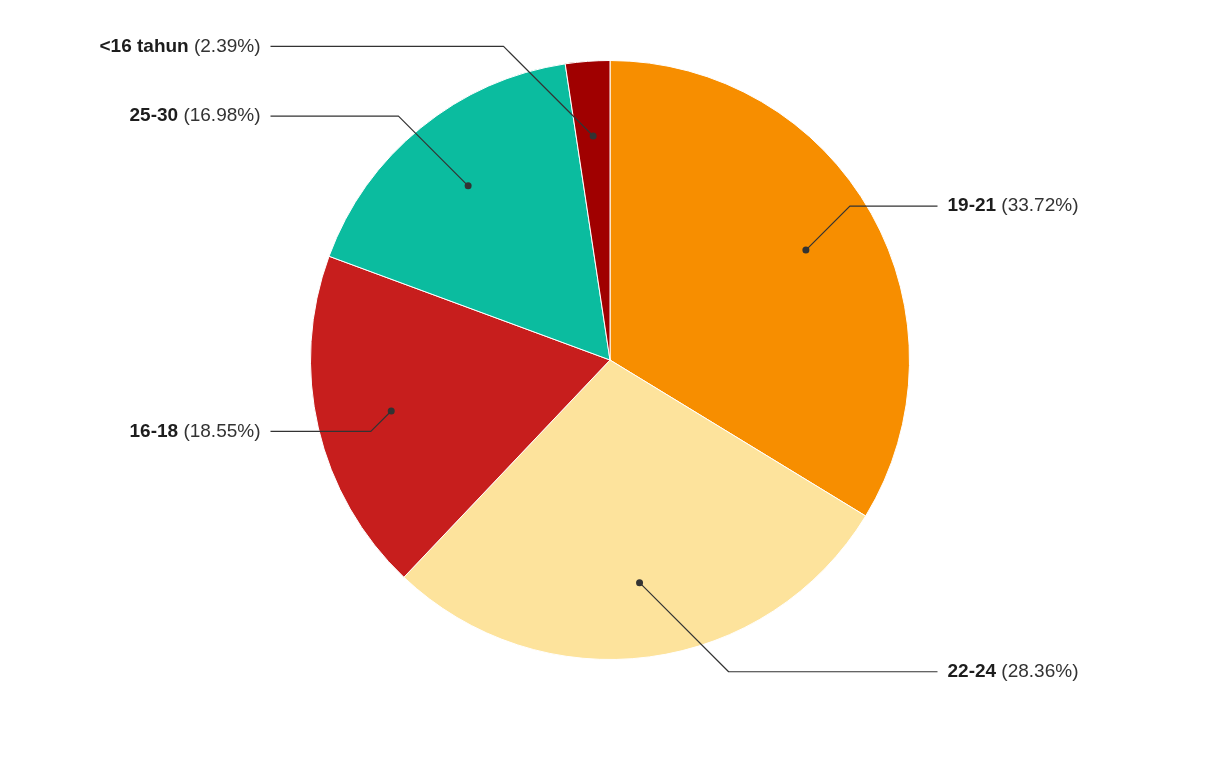  I want to click on data-label: (33.72%), so click(1037, 205).